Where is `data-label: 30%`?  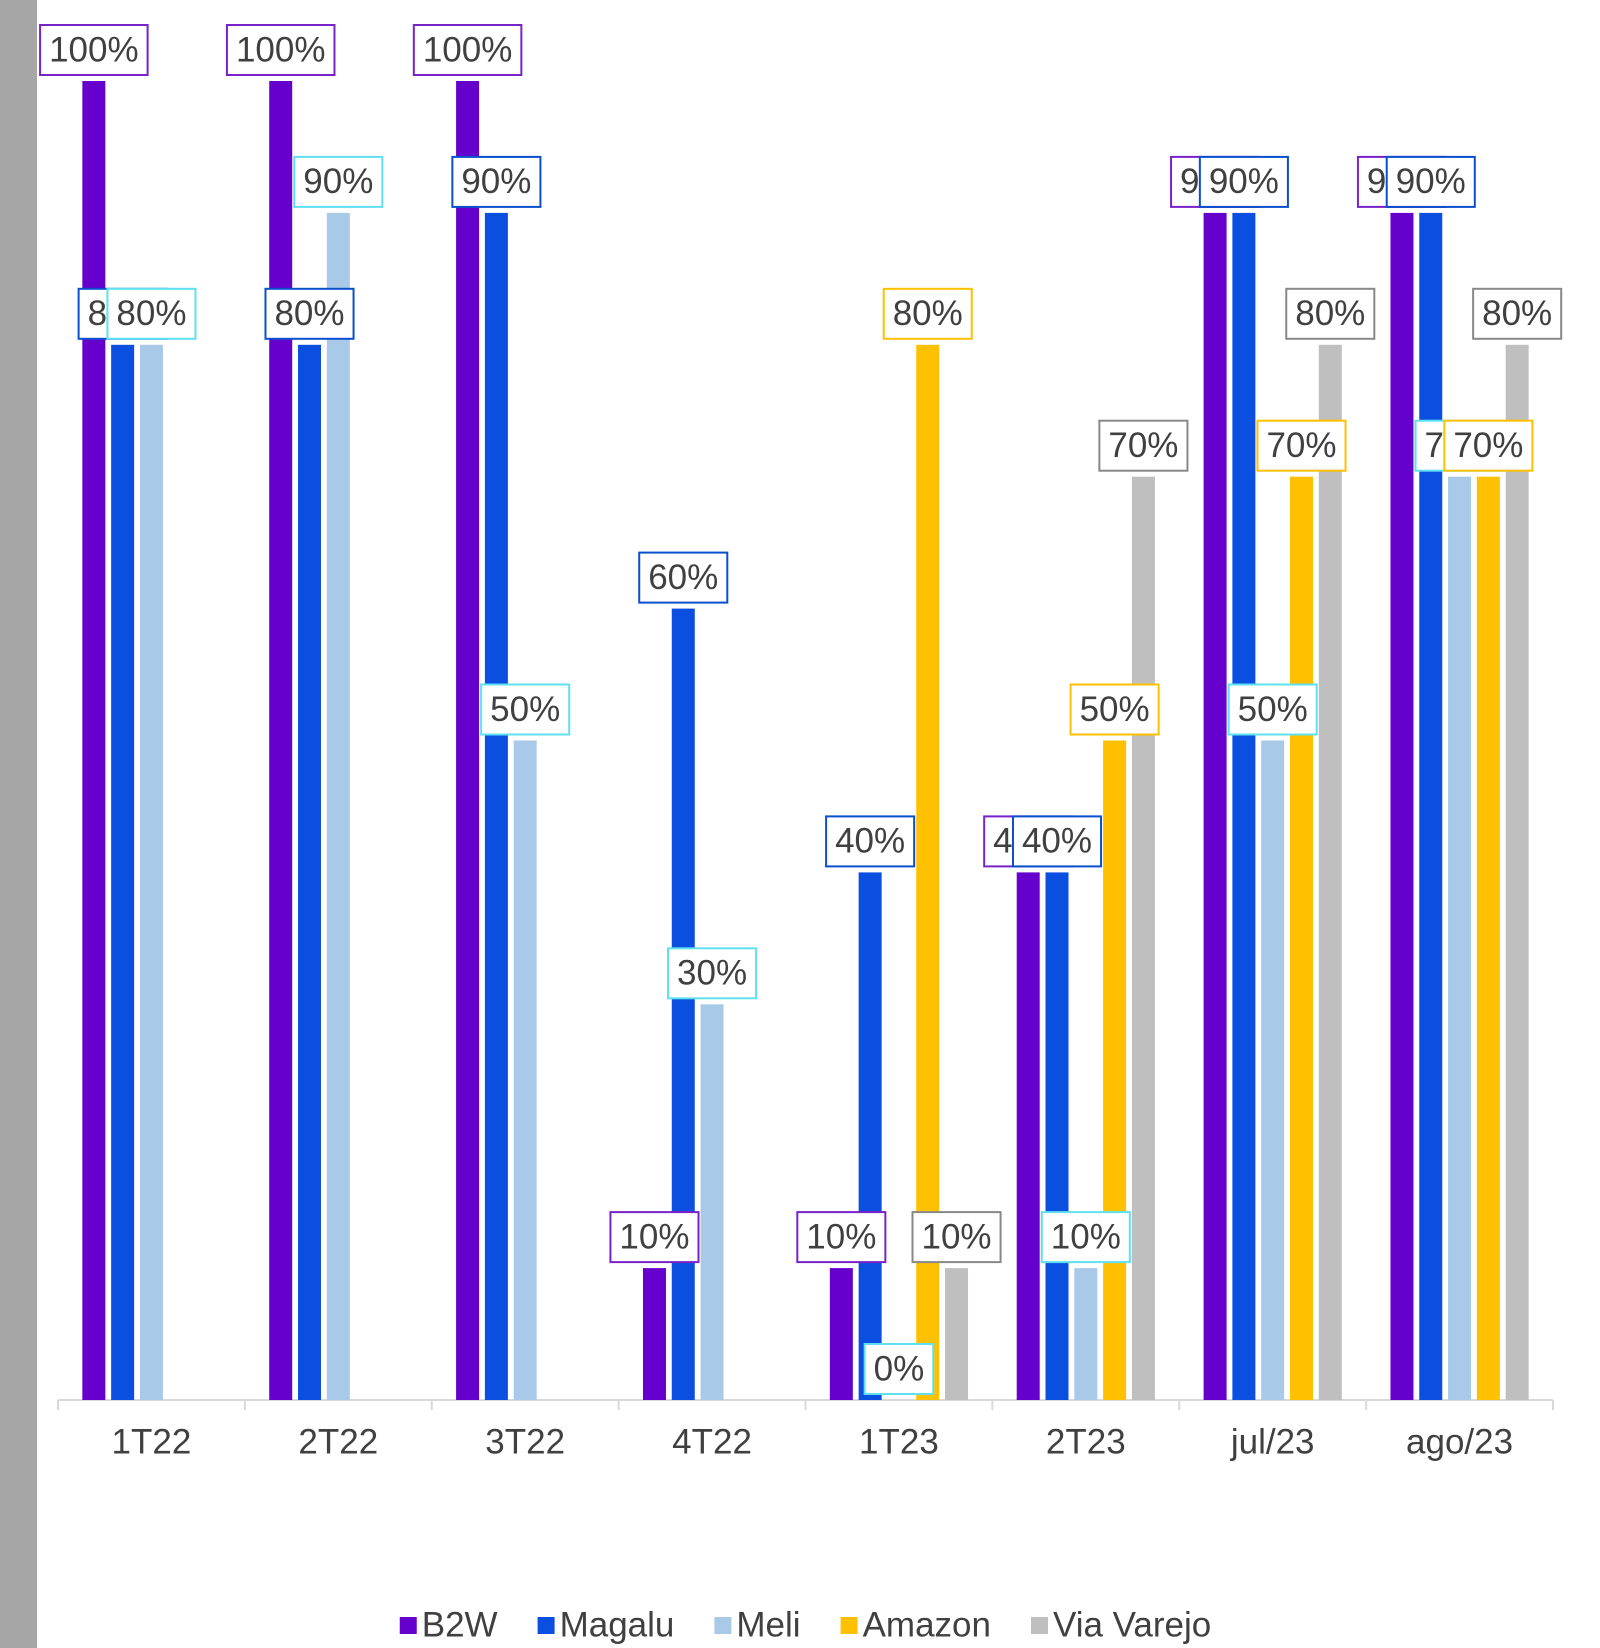 data-label: 30% is located at coordinates (712, 973).